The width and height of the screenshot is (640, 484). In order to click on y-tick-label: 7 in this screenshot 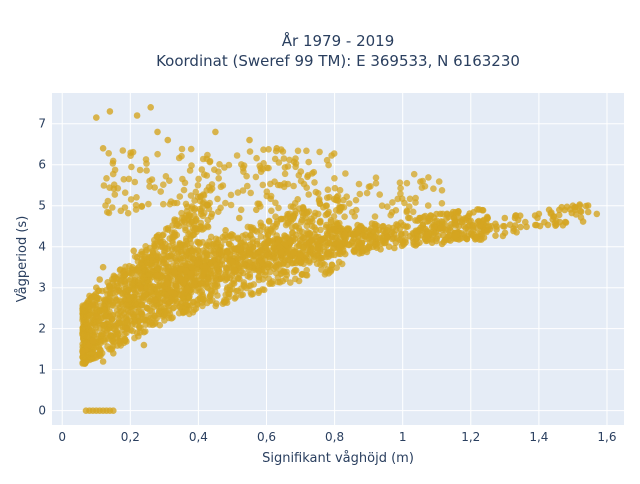, I will do `click(42, 124)`.